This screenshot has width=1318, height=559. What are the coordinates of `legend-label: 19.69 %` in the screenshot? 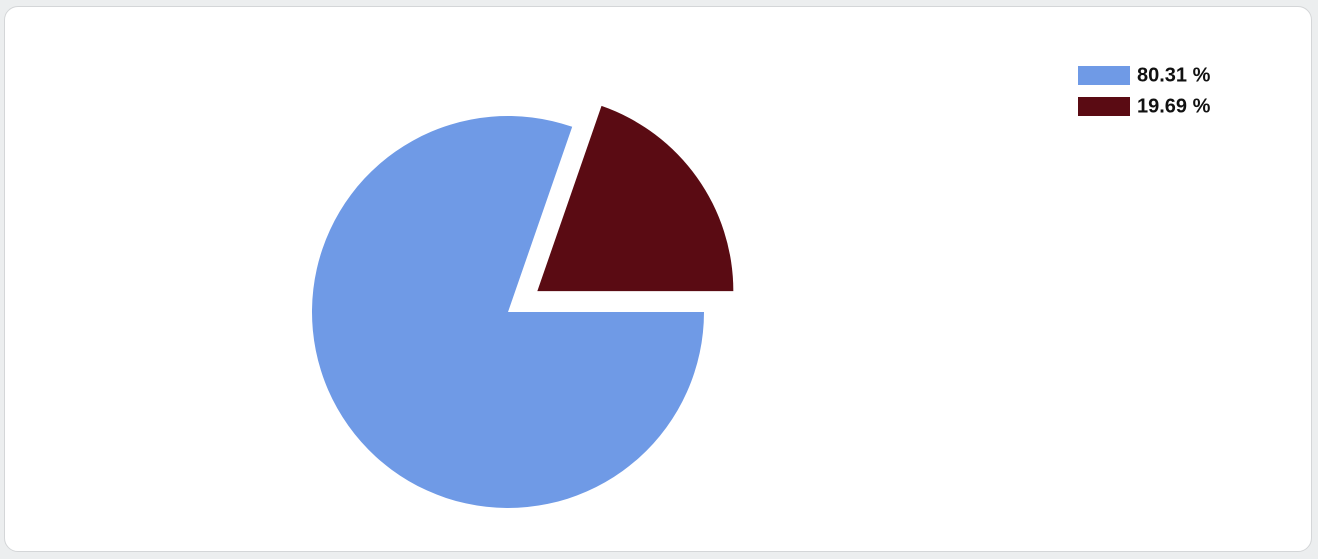 It's located at (1174, 106).